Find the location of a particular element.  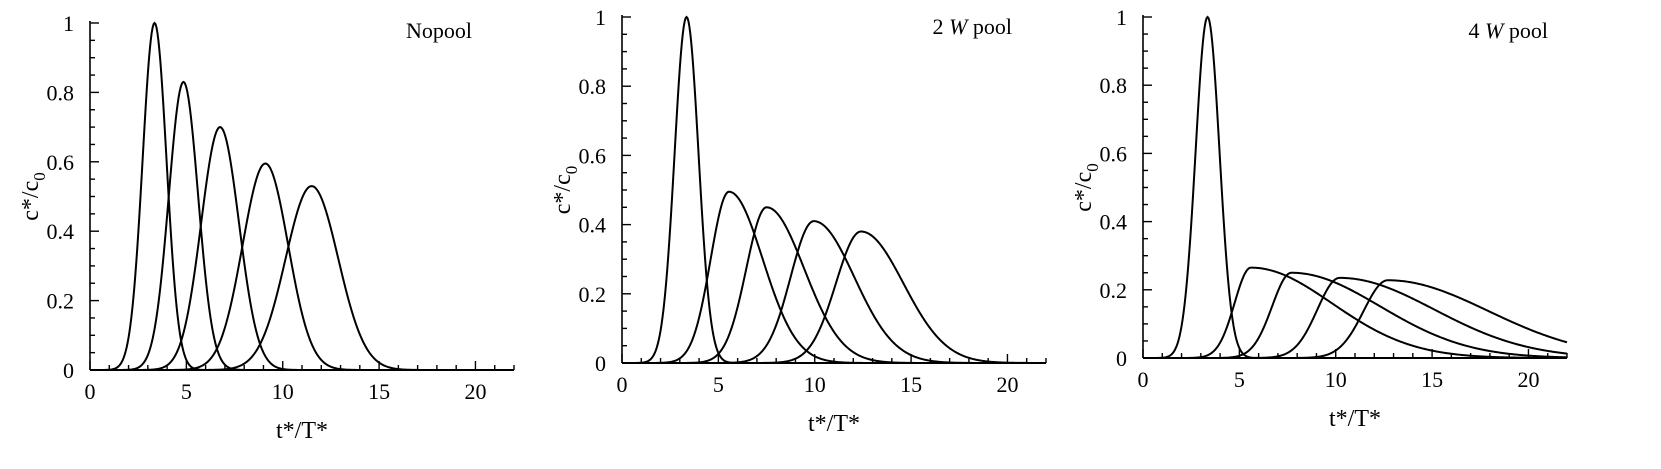

panel-title: 2 W pool is located at coordinates (972, 26).